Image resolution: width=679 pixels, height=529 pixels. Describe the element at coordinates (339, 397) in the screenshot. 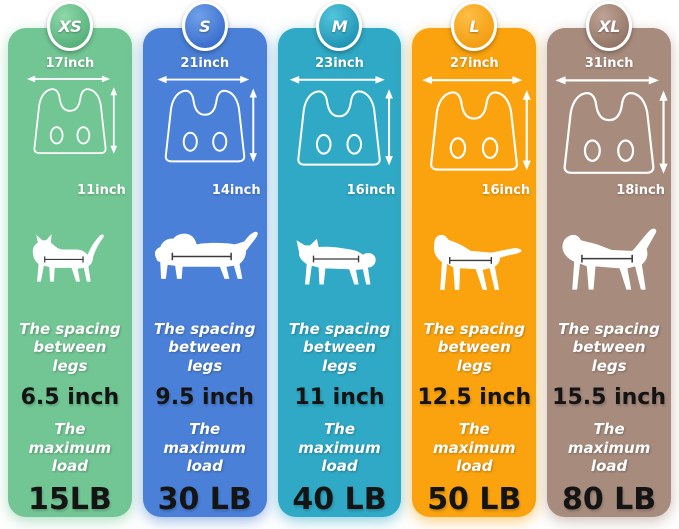

I see `spacing-value: 11 inch` at that location.